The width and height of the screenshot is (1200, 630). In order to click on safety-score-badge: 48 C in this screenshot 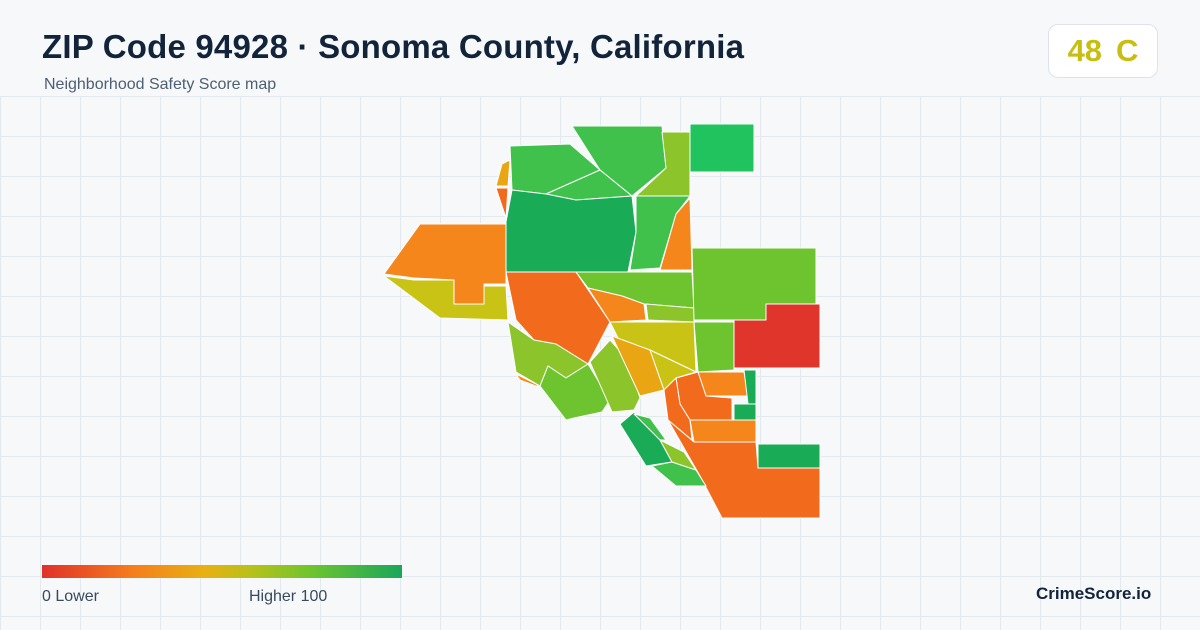, I will do `click(1103, 51)`.